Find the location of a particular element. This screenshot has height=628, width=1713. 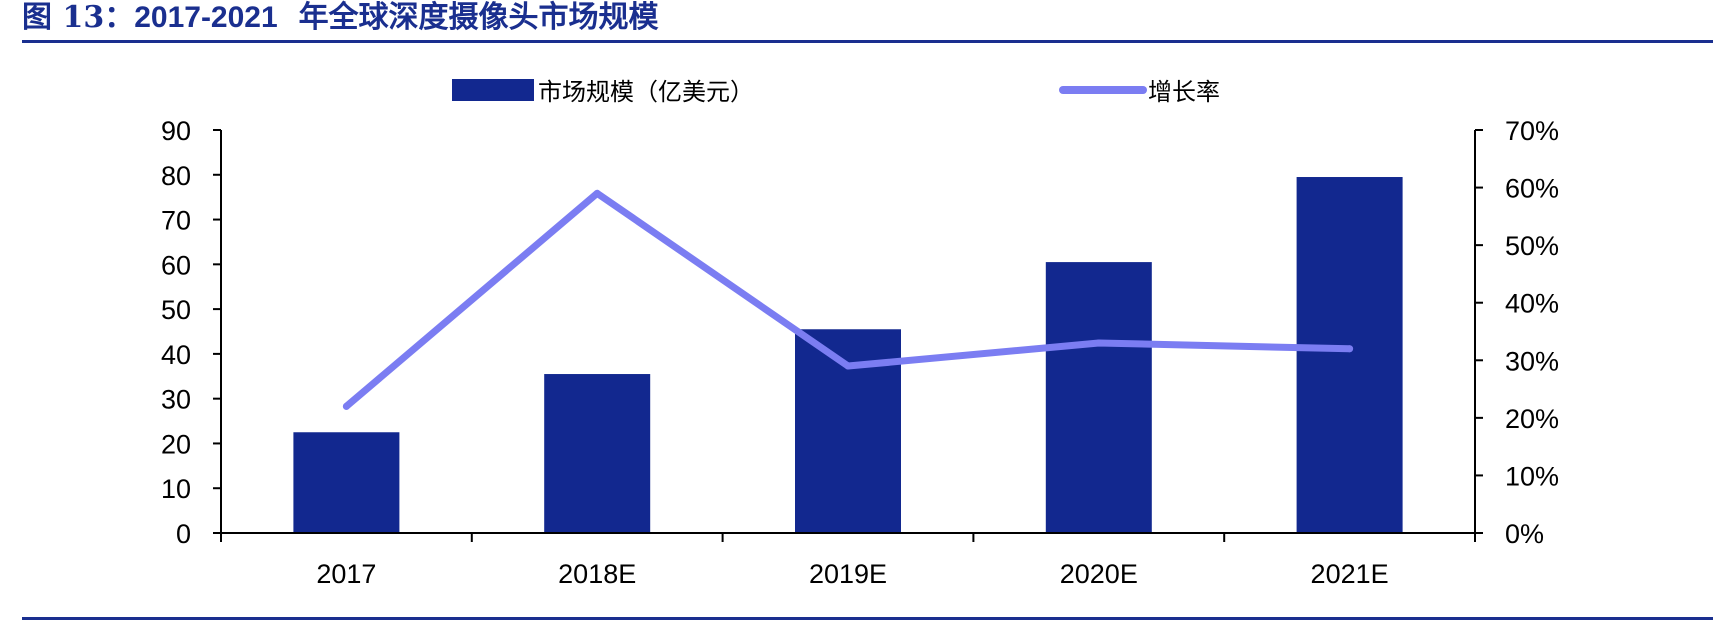

left-tick-label: 10 is located at coordinates (176, 489).